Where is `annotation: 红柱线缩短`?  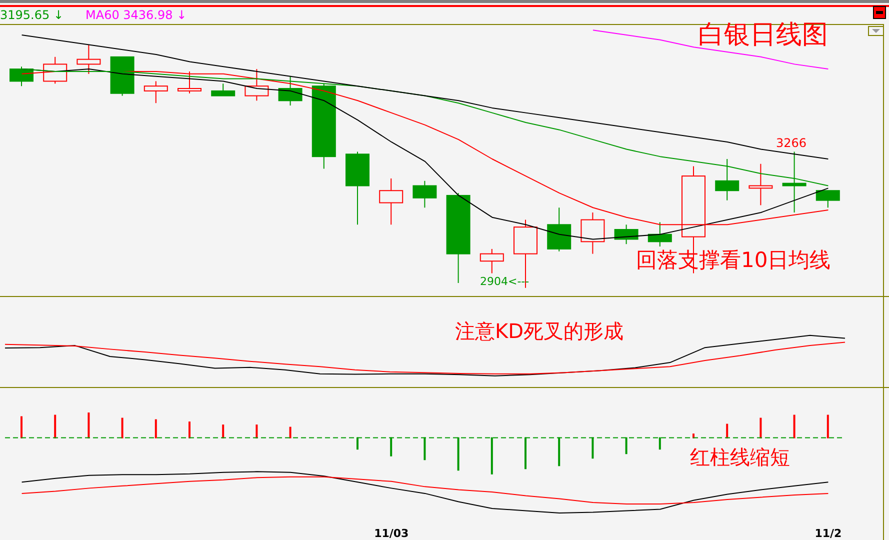
annotation: 红柱线缩短 is located at coordinates (740, 457).